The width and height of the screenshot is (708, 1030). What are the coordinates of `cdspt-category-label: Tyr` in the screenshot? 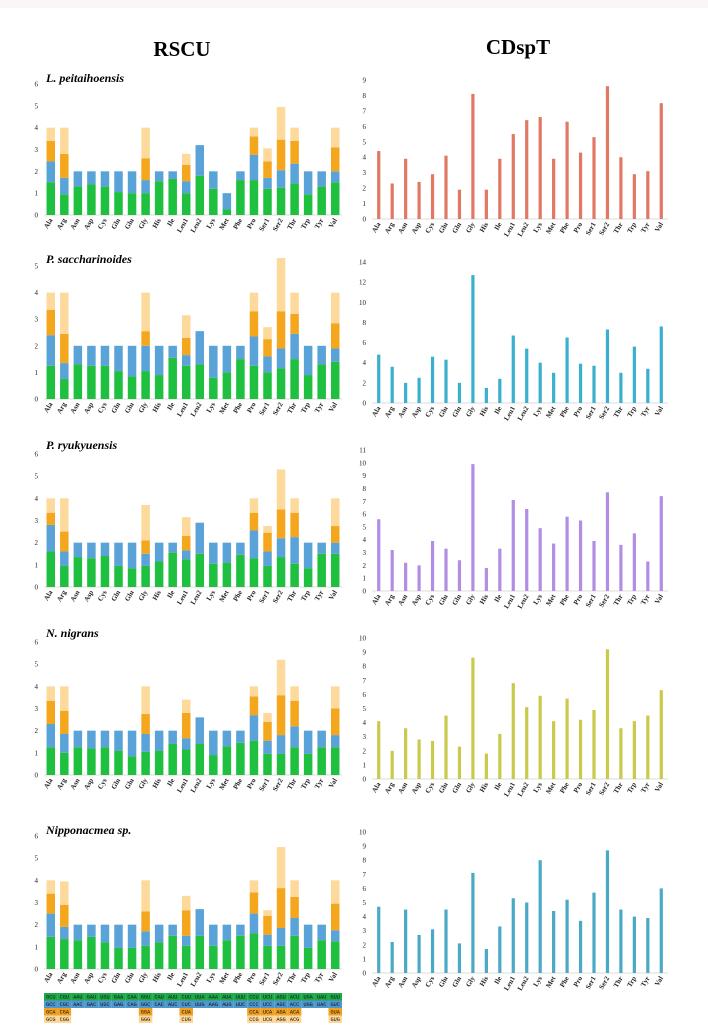 It's located at (645, 981).